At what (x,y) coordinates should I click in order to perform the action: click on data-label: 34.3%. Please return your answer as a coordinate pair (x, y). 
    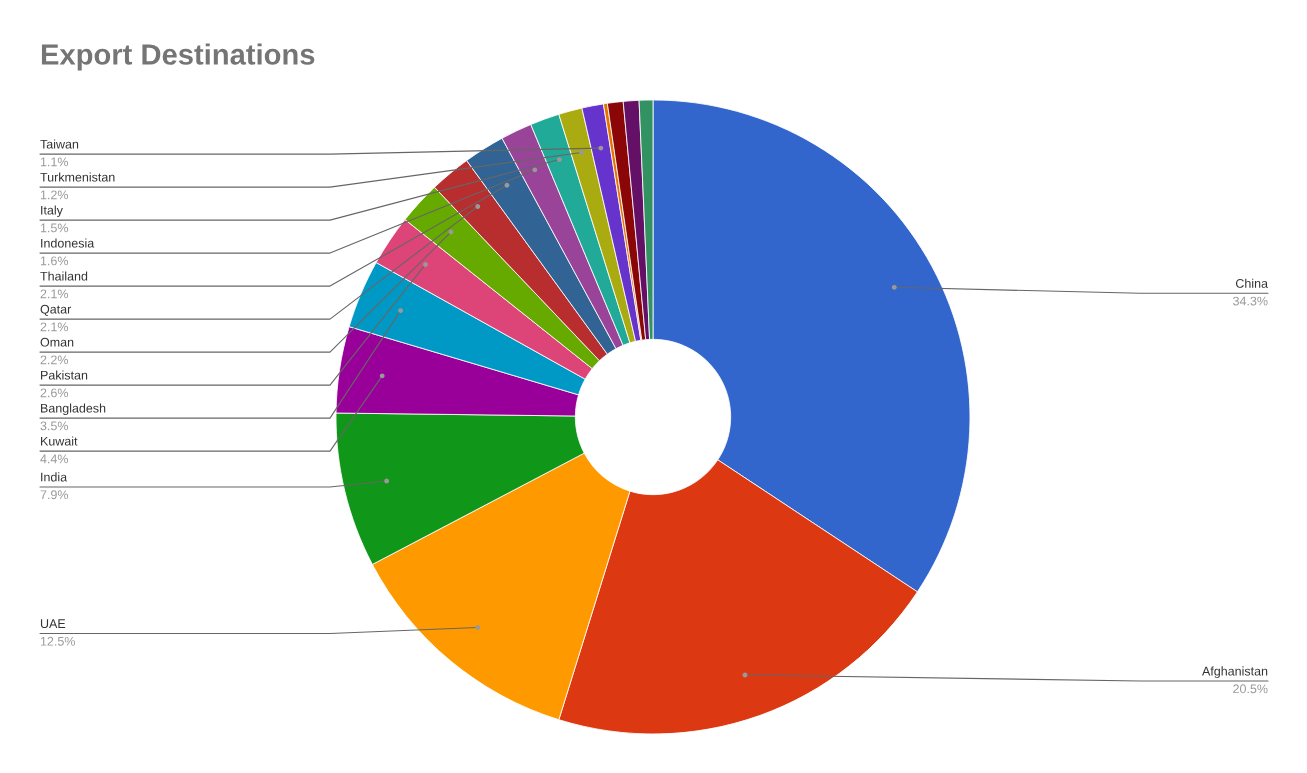
    Looking at the image, I should click on (1250, 301).